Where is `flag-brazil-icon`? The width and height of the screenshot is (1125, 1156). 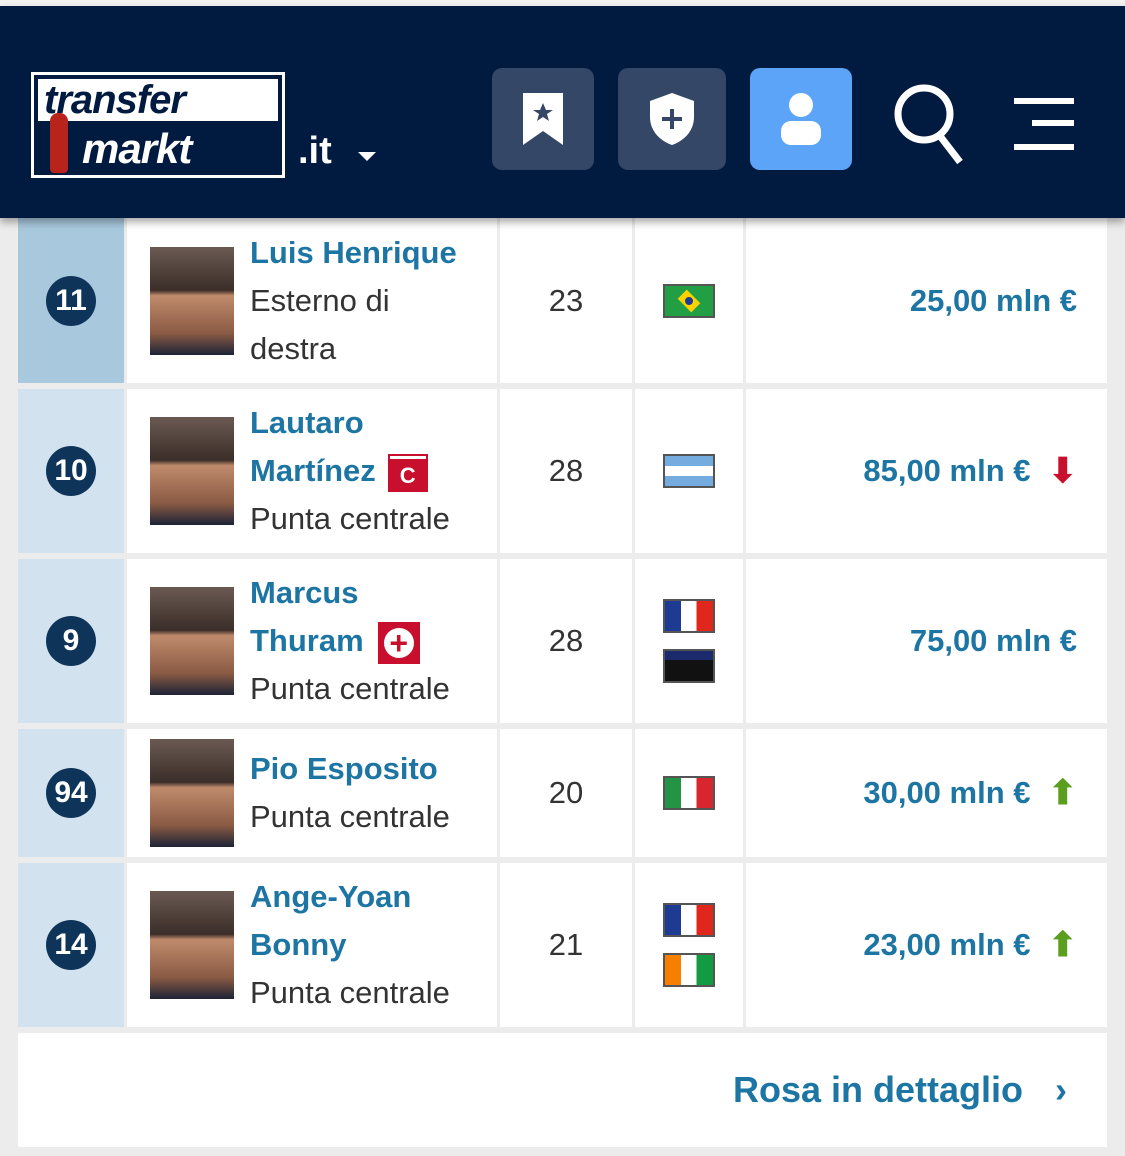 flag-brazil-icon is located at coordinates (689, 300).